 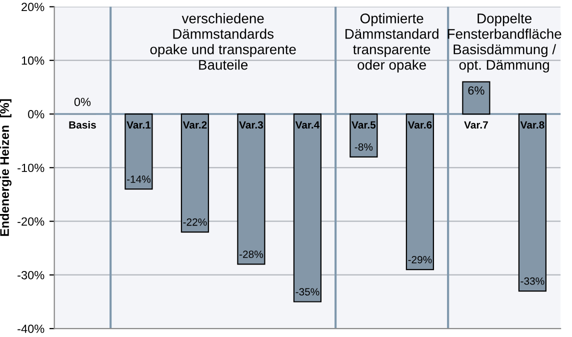 What do you see at coordinates (6, 167) in the screenshot?
I see `y-axis-title: Endenergie Heizen [%]` at bounding box center [6, 167].